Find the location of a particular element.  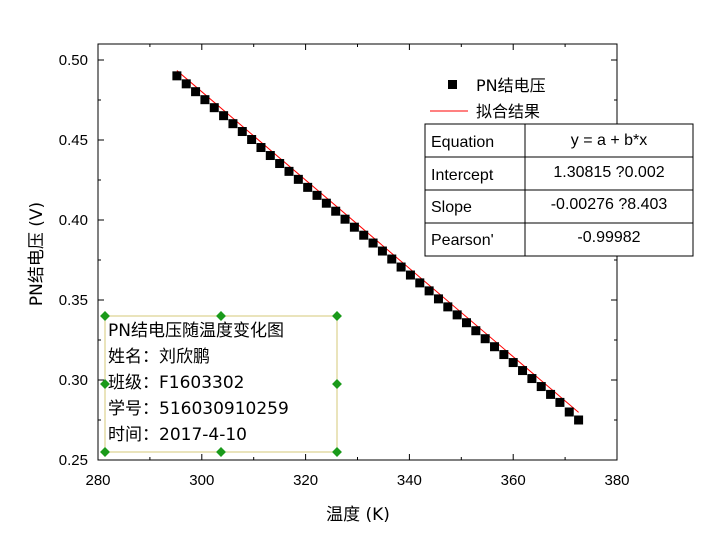

annotation-line: 学号：516030910259 is located at coordinates (198, 409).